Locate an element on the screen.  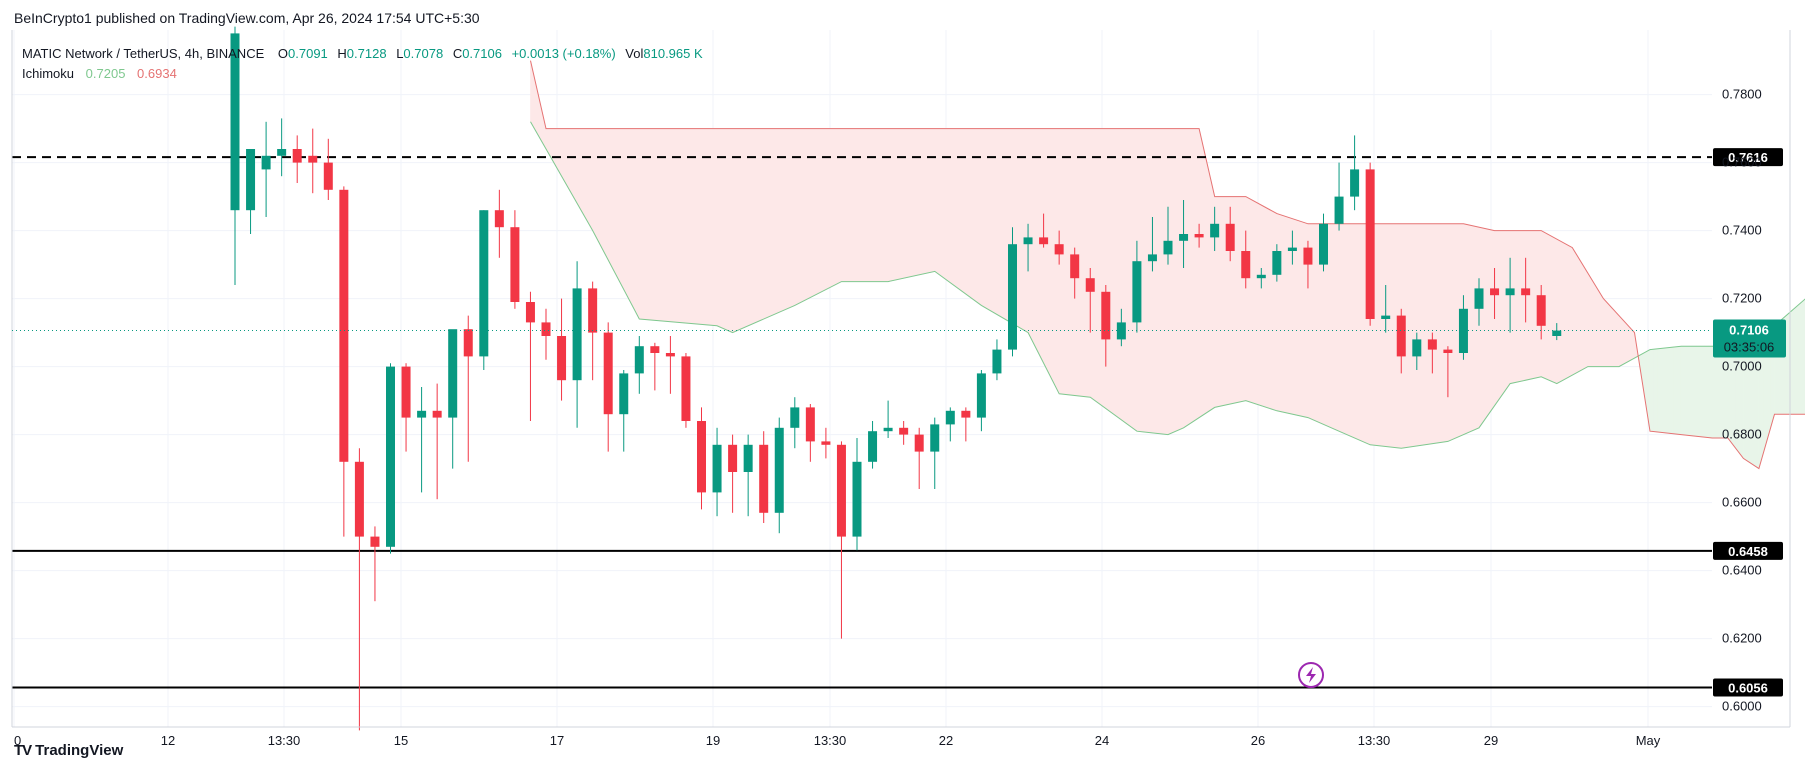
current-price-label: 0.7106 is located at coordinates (1749, 330).